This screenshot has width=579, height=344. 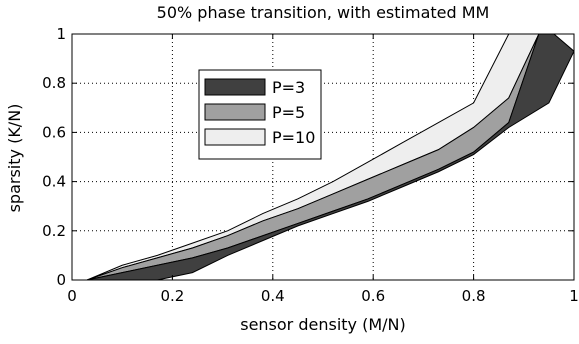 I want to click on legend-label: P=10, so click(x=293, y=137).